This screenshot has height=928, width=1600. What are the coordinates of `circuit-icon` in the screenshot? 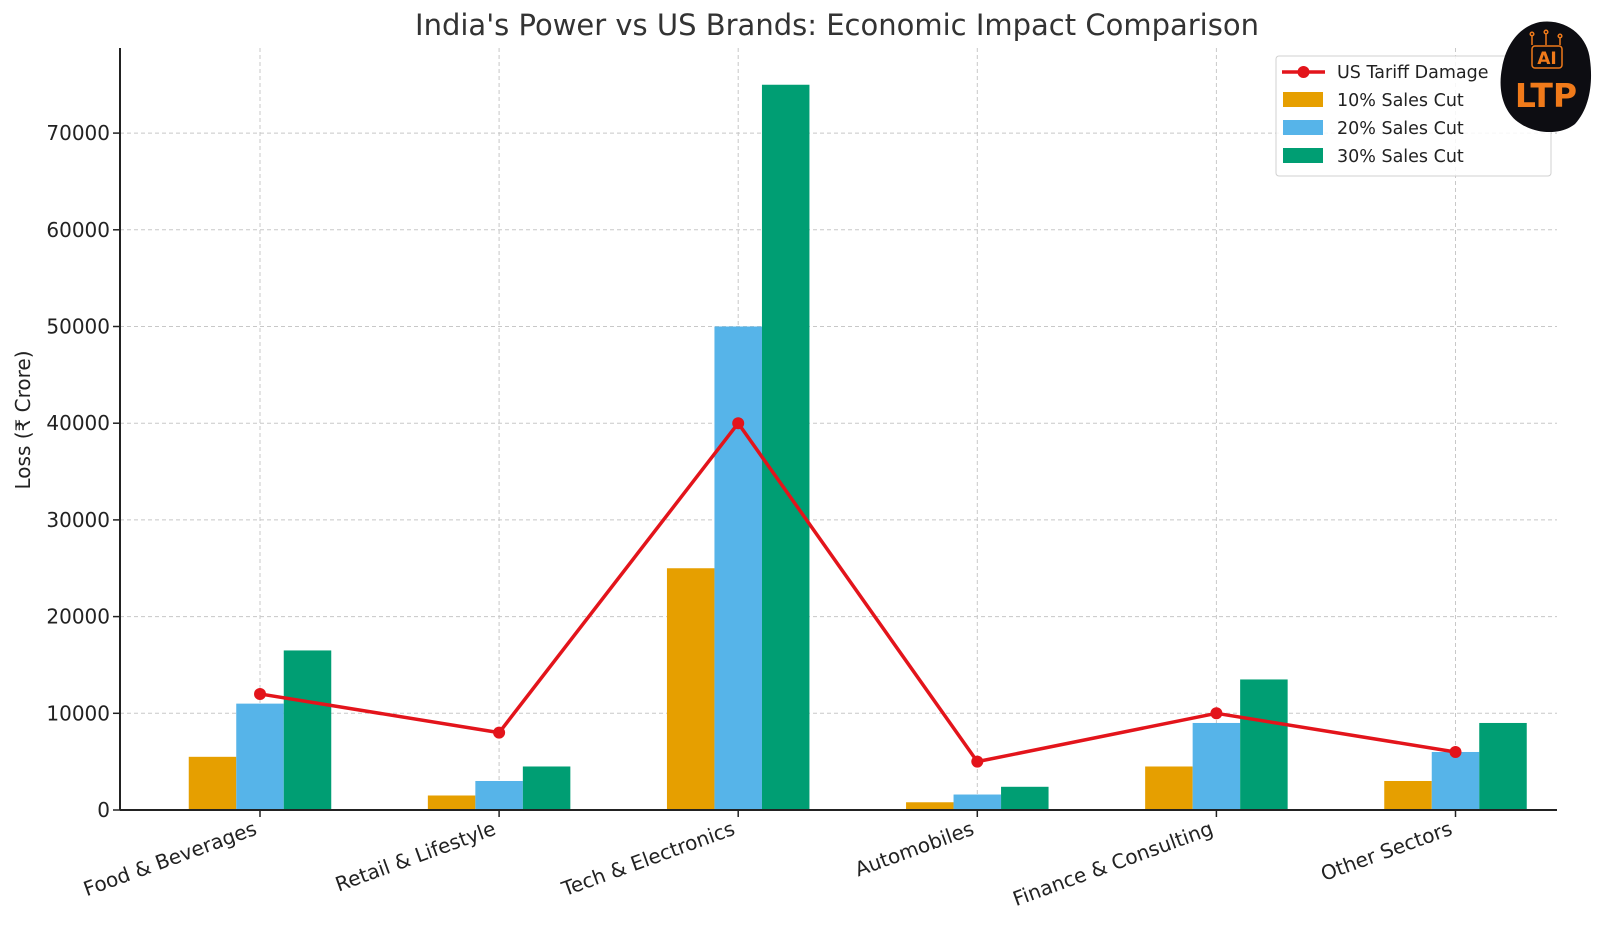 It's located at (1546, 49).